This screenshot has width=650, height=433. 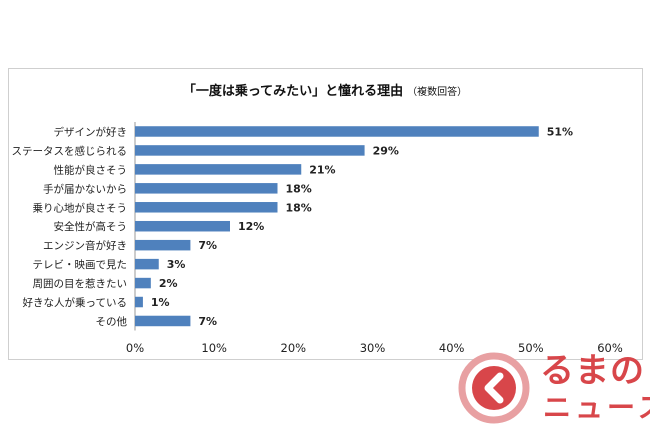 I want to click on category-label: デザインが好き, so click(x=91, y=131).